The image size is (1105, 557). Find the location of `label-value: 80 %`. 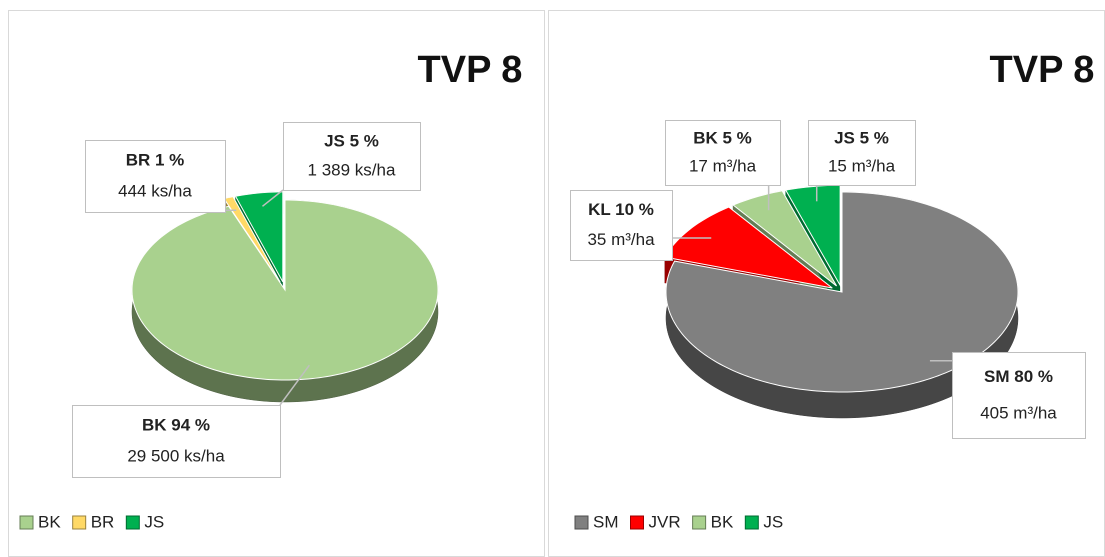

label-value: 80 % is located at coordinates (1033, 376).